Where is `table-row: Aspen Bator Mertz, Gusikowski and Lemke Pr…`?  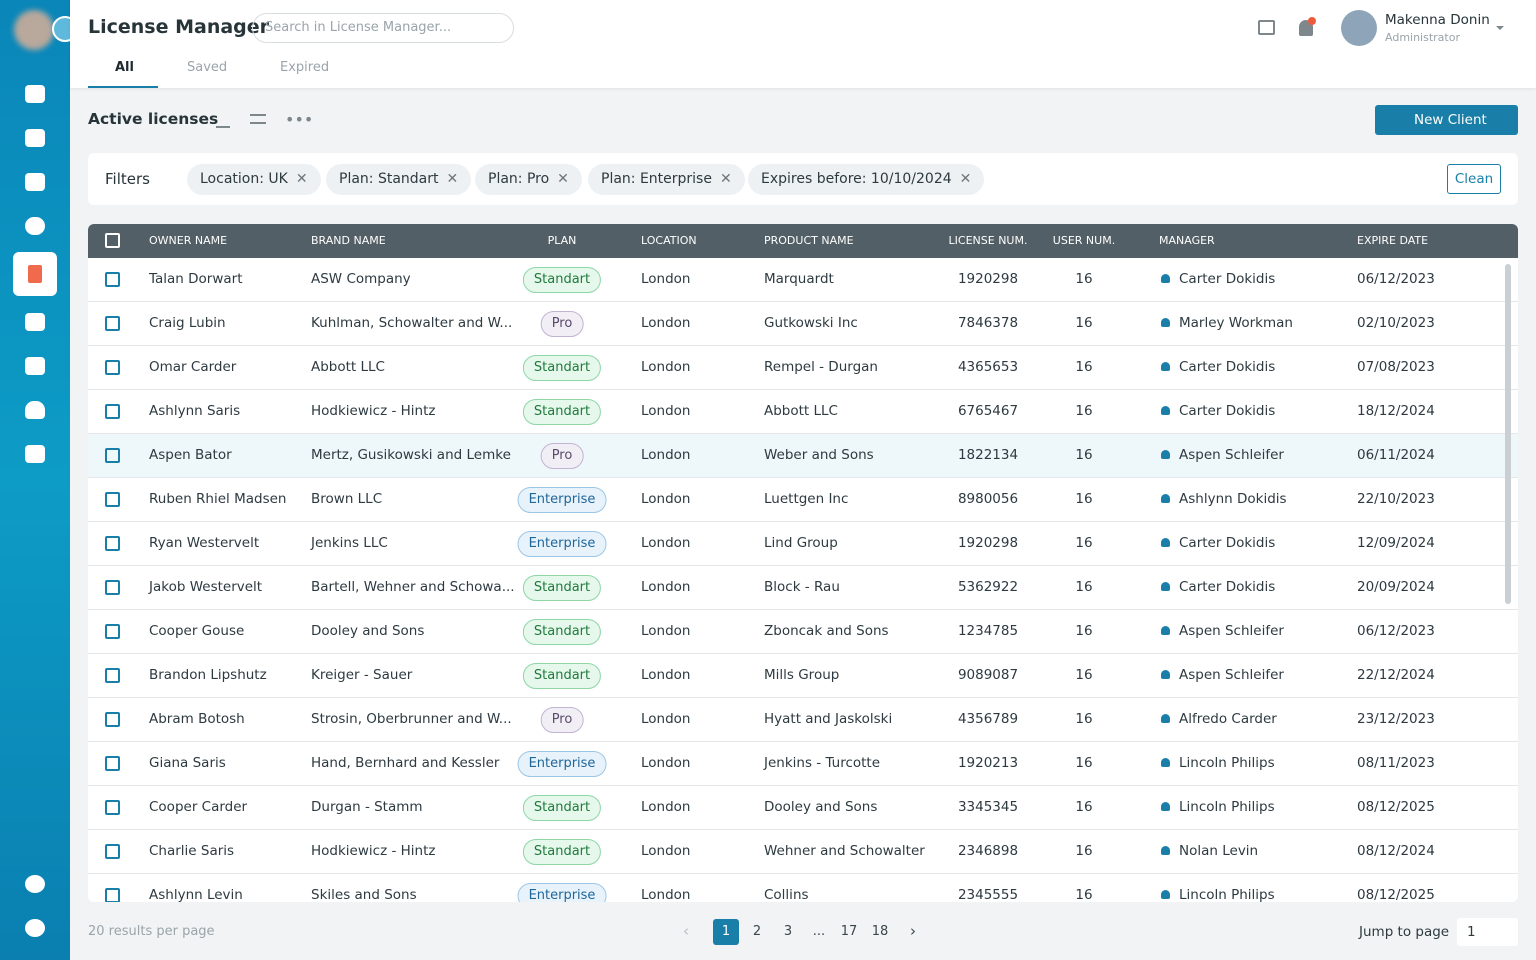
table-row: Aspen Bator Mertz, Gusikowski and Lemke Pr… is located at coordinates (803, 456).